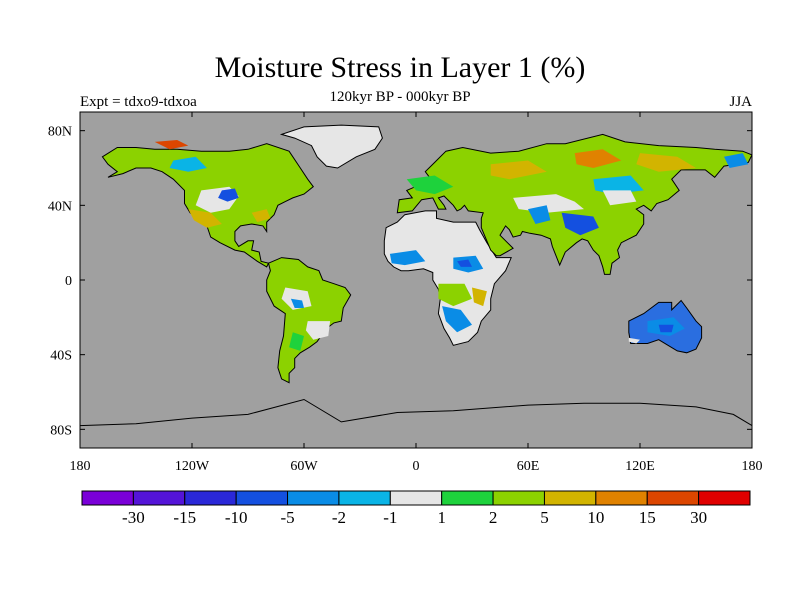 Image resolution: width=800 pixels, height=600 pixels. Describe the element at coordinates (61, 356) in the screenshot. I see `y-tick-label: 40S` at that location.